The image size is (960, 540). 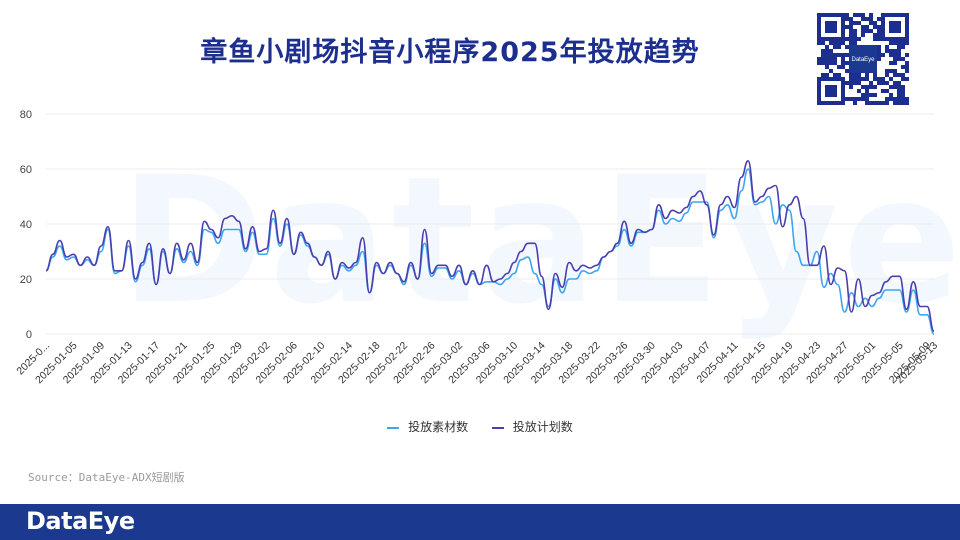 I want to click on y-tick-label: 60, so click(x=26, y=170).